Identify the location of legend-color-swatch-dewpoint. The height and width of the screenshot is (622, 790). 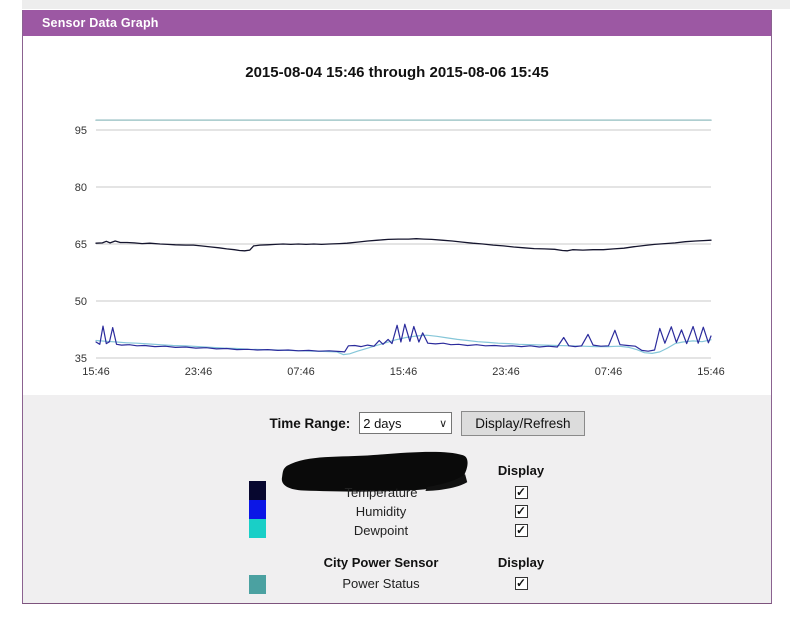
(257, 528).